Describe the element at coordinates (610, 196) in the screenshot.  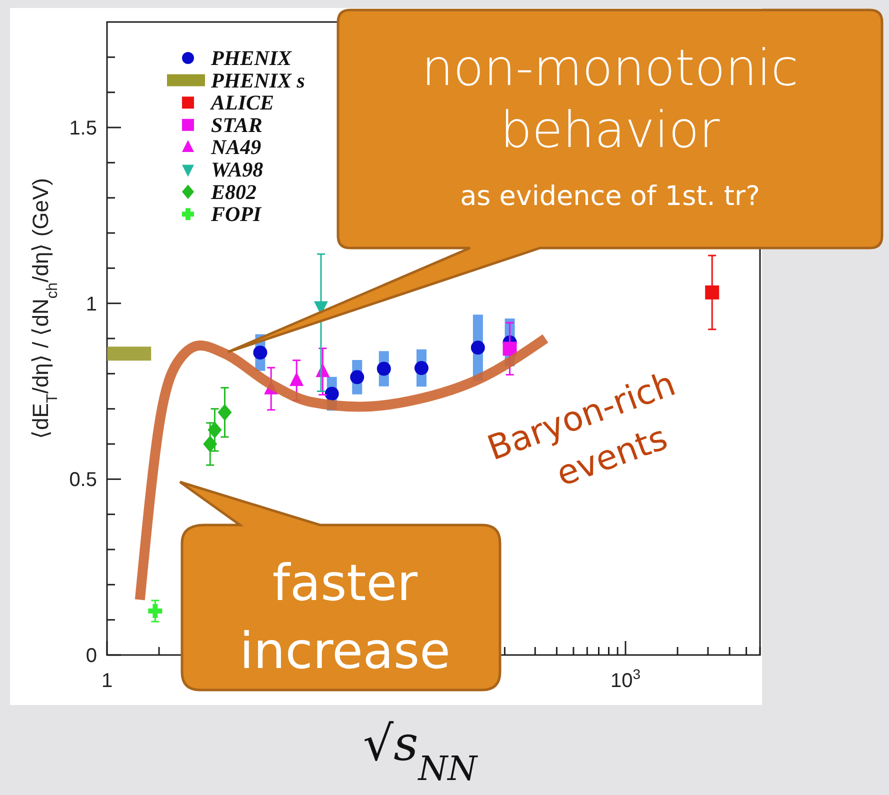
I see `annotation: as evidence of 1st. tr?` at that location.